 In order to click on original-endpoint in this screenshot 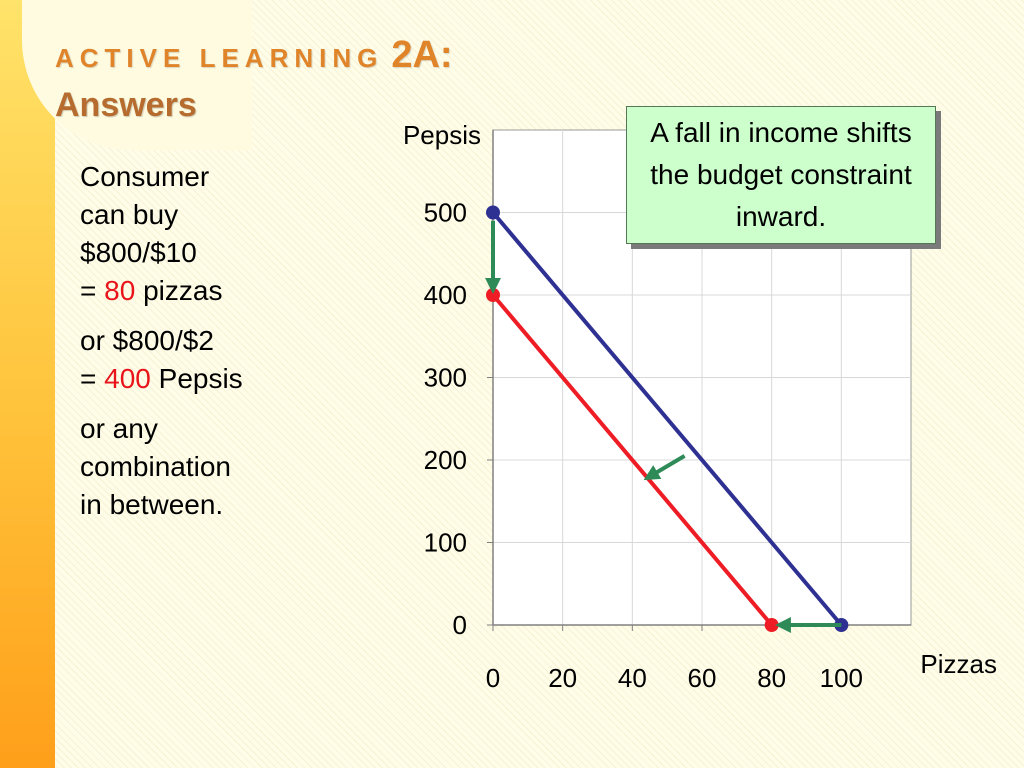, I will do `click(493, 212)`.